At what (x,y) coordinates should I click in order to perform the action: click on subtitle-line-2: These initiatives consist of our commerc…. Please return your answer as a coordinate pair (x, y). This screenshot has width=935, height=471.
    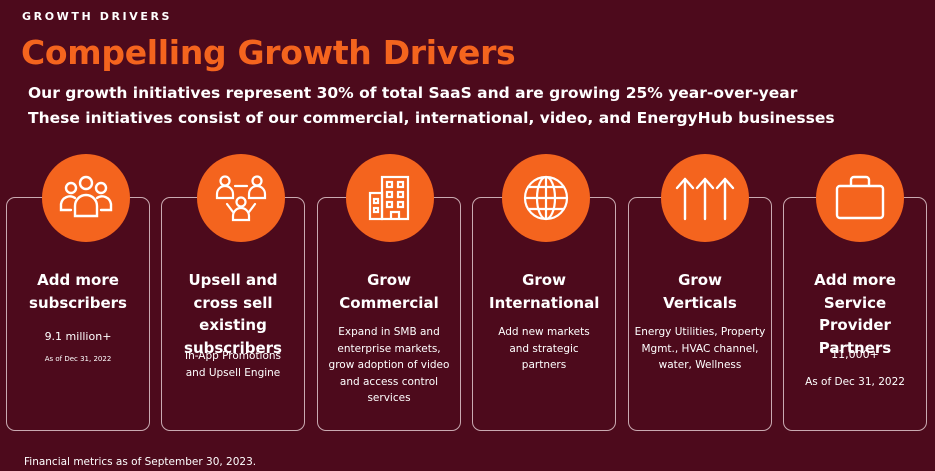
    Looking at the image, I should click on (431, 118).